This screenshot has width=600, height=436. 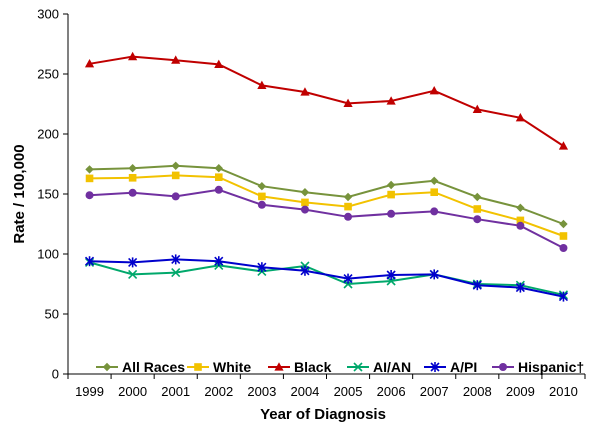 I want to click on y-tick-label: 200, so click(x=48, y=134).